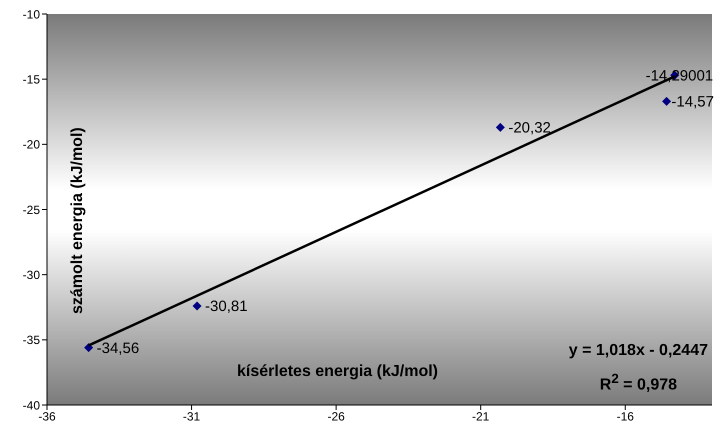 The width and height of the screenshot is (727, 436). What do you see at coordinates (31, 209) in the screenshot?
I see `y-tick-label: -25` at bounding box center [31, 209].